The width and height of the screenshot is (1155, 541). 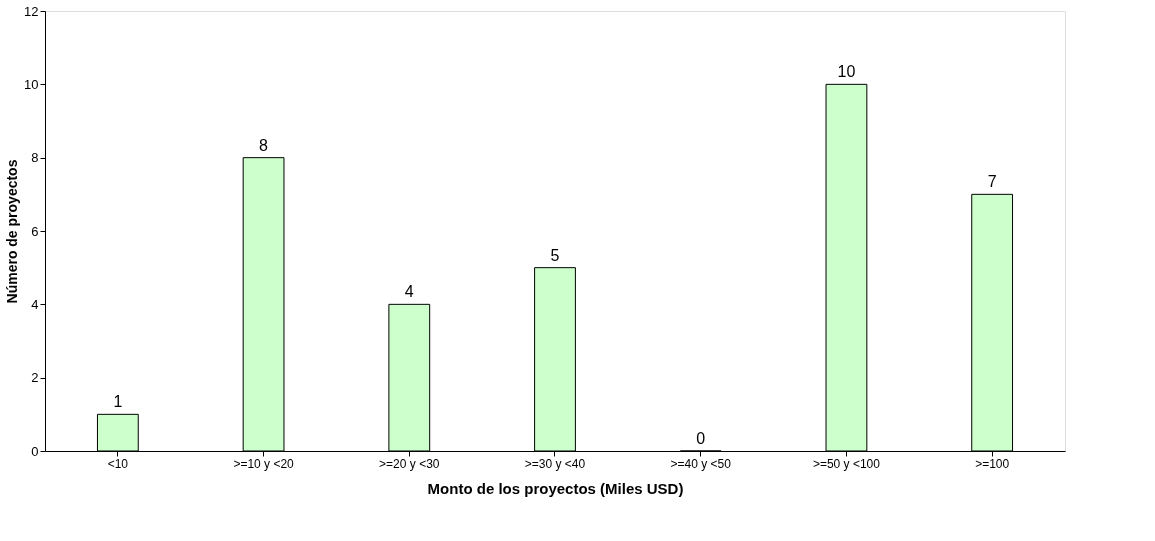 What do you see at coordinates (555, 488) in the screenshot?
I see `x-axis-title: Monto de los proyectos (Miles USD)` at bounding box center [555, 488].